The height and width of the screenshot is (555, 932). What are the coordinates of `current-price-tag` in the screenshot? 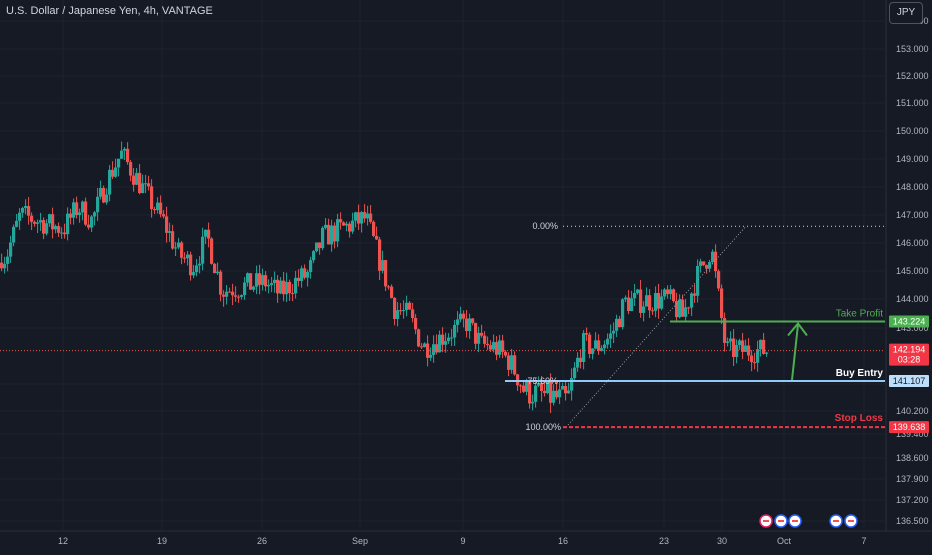 It's located at (909, 354).